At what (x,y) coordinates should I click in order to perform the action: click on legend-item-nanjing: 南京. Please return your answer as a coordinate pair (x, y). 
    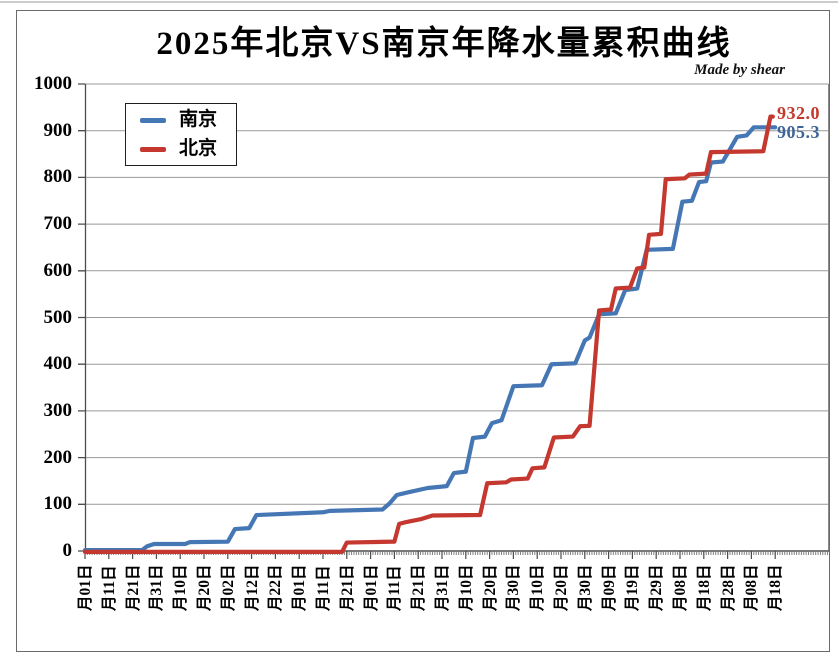
    Looking at the image, I should click on (188, 120).